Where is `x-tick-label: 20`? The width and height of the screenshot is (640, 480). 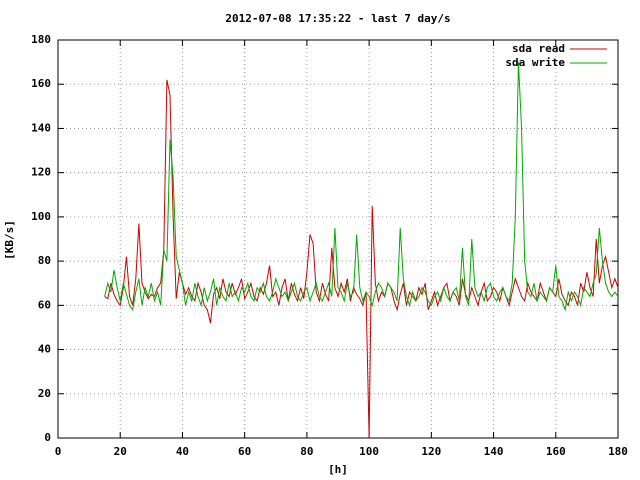
x-tick-label: 20 is located at coordinates (120, 451).